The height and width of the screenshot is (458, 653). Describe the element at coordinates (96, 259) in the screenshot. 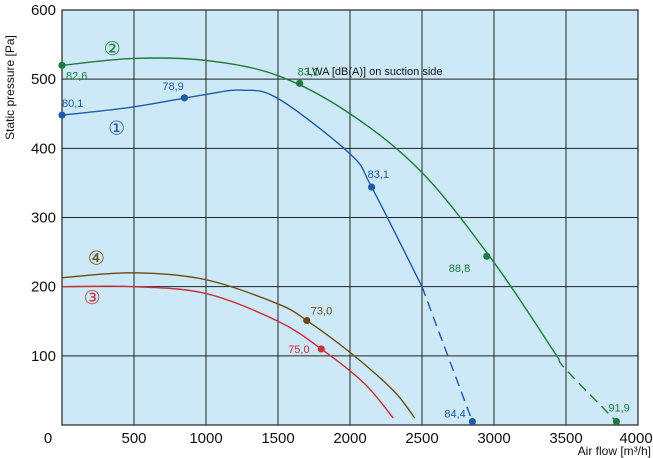

I see `series-name-label: ④` at that location.